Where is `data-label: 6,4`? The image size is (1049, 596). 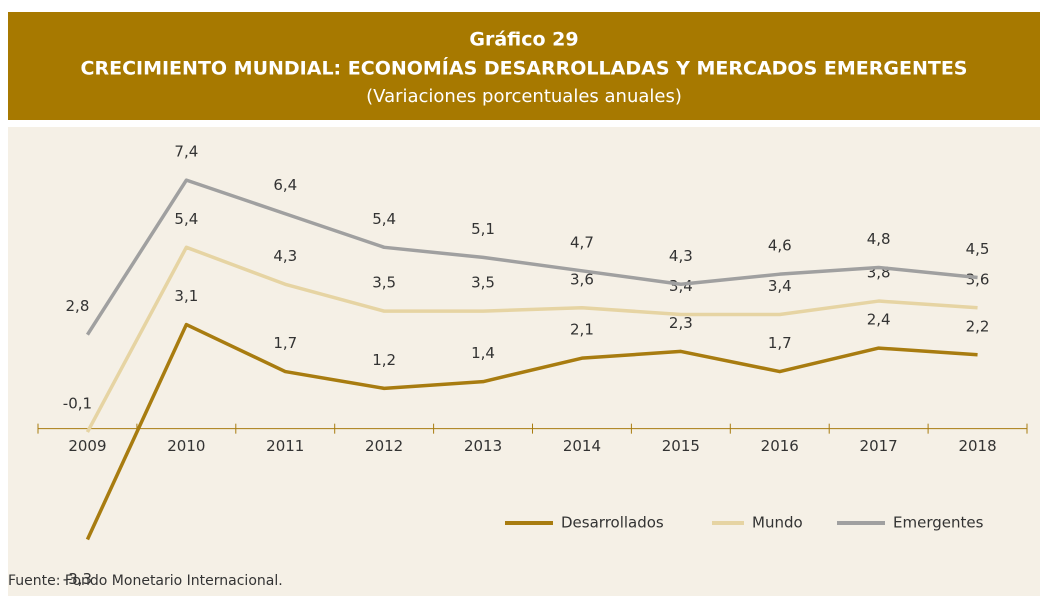
data-label: 6,4 is located at coordinates (285, 185).